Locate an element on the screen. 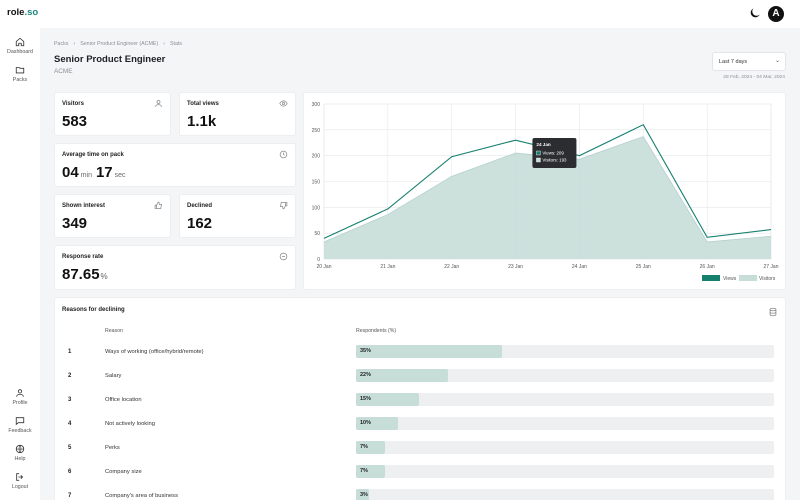  moon-icon is located at coordinates (755, 13).